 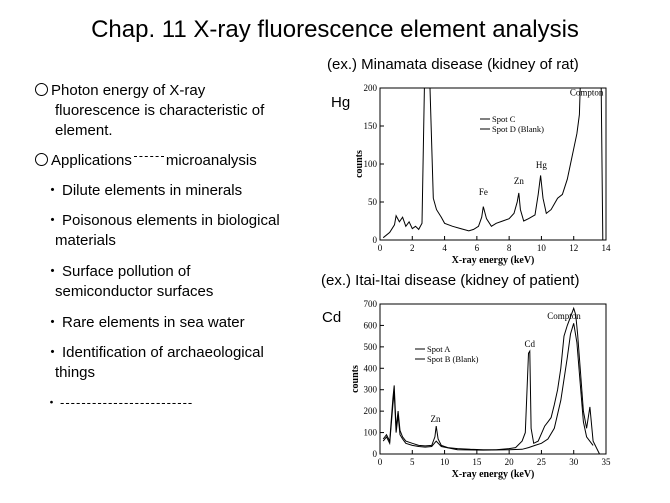 I want to click on bullet-text-line: element., so click(x=84, y=130).